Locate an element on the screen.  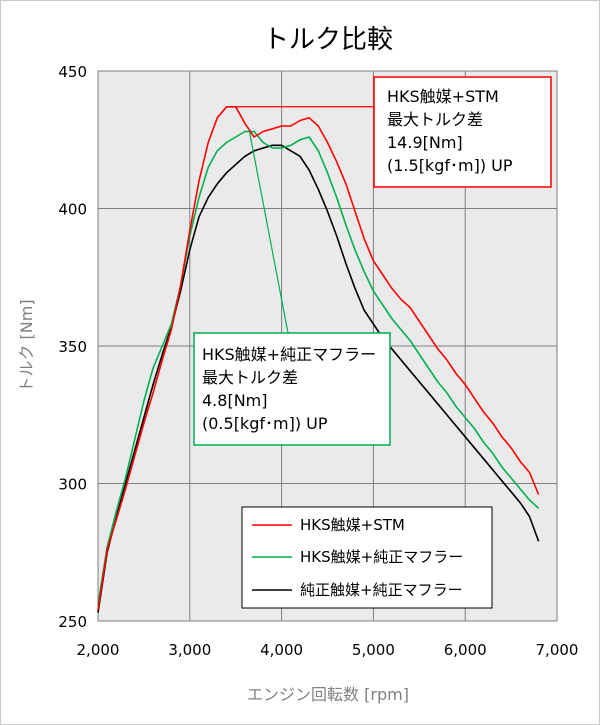
x-tick-label: 6,000 is located at coordinates (465, 650).